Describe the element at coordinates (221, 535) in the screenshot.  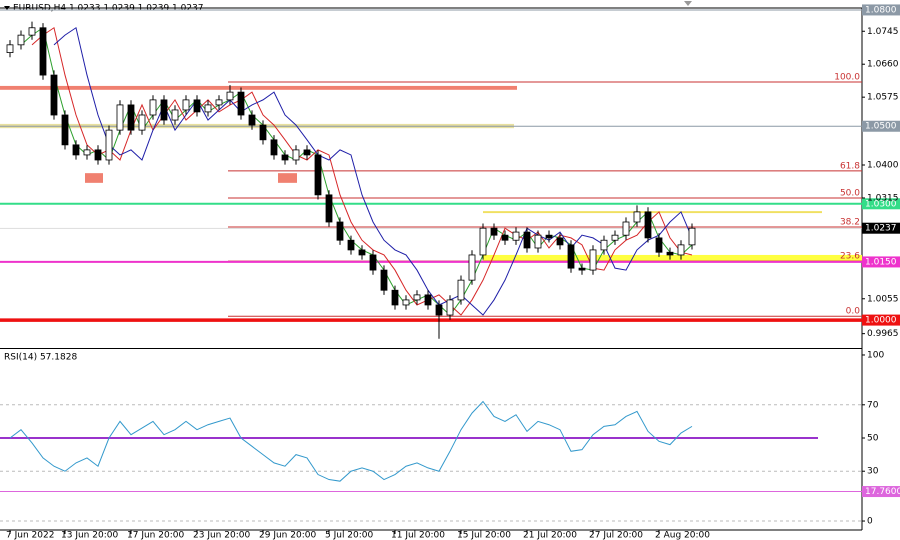
I see `x-tick-label: 23 Jun 20:00` at that location.